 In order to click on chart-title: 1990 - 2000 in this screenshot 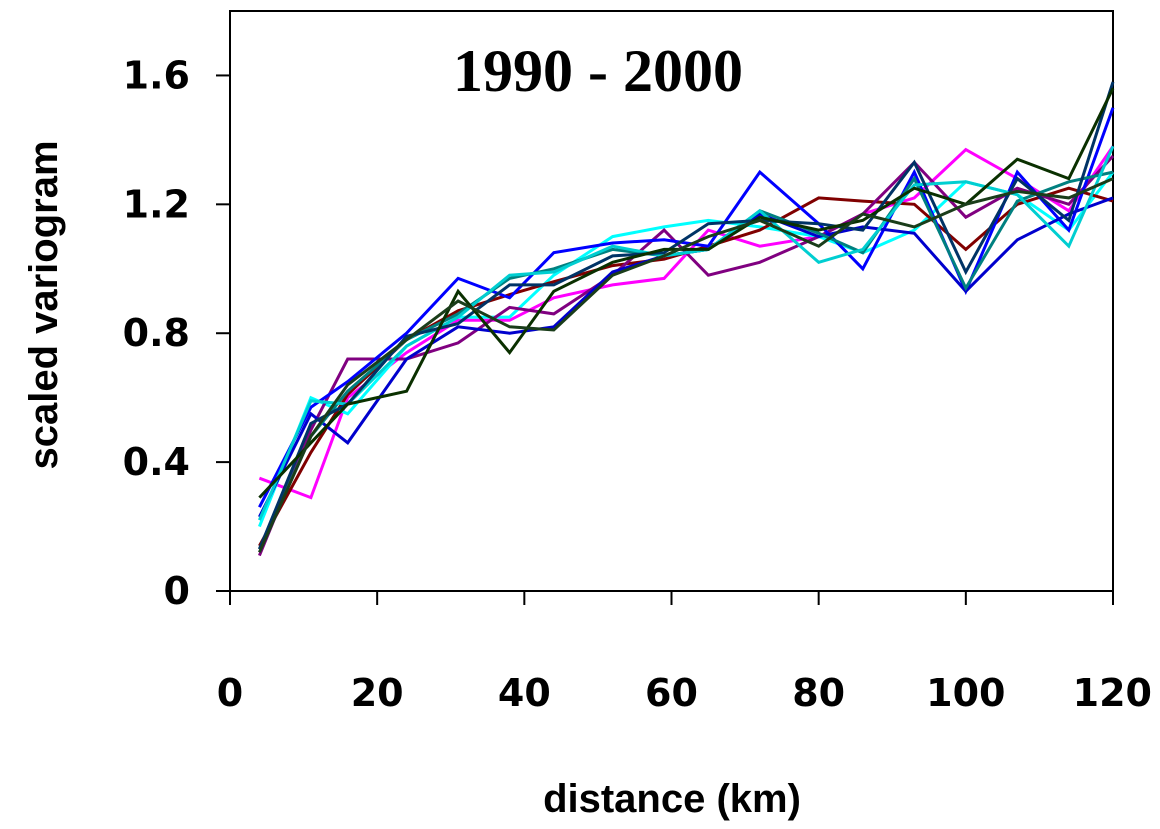, I will do `click(598, 71)`.